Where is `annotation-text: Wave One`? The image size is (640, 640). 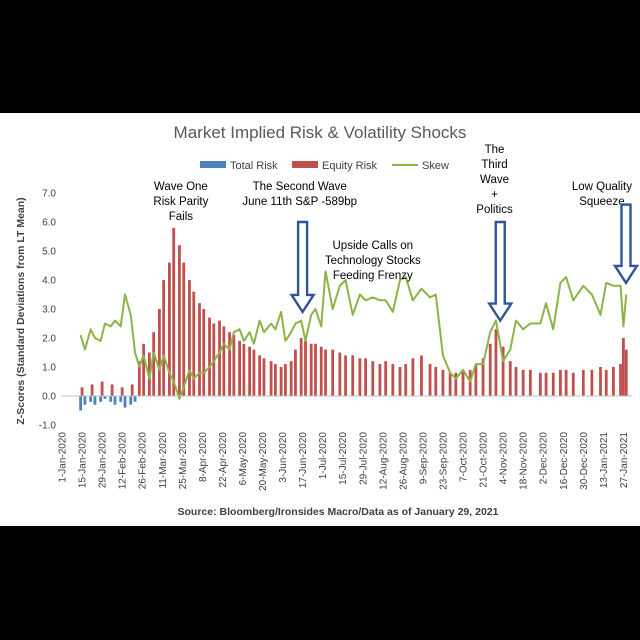
annotation-text: Wave One is located at coordinates (181, 187).